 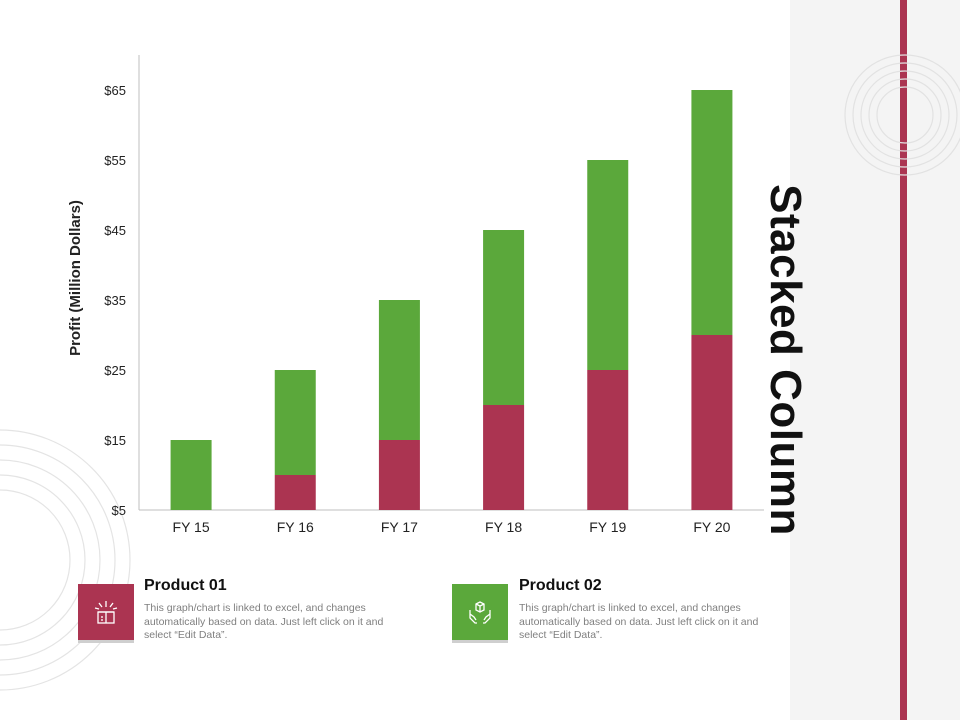 What do you see at coordinates (711, 212) in the screenshot?
I see `bar-product-02-fy20` at bounding box center [711, 212].